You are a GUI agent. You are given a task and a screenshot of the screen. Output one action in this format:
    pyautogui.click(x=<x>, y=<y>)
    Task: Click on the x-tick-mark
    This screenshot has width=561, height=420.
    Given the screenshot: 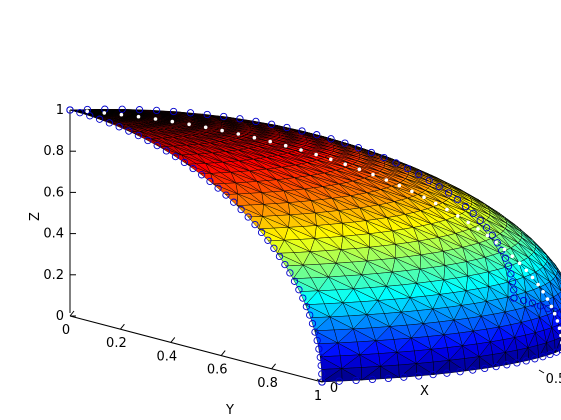 What is the action you would take?
    pyautogui.click(x=541, y=371)
    